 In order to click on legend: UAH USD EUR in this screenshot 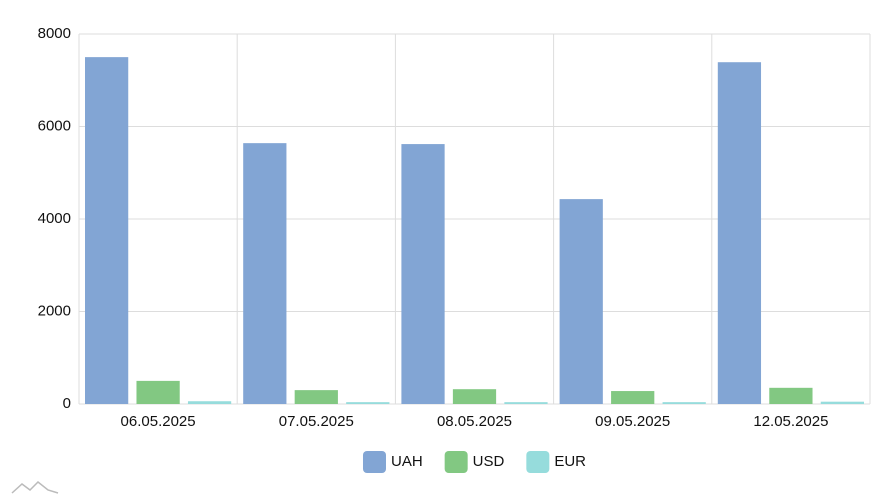, I will do `click(474, 462)`.